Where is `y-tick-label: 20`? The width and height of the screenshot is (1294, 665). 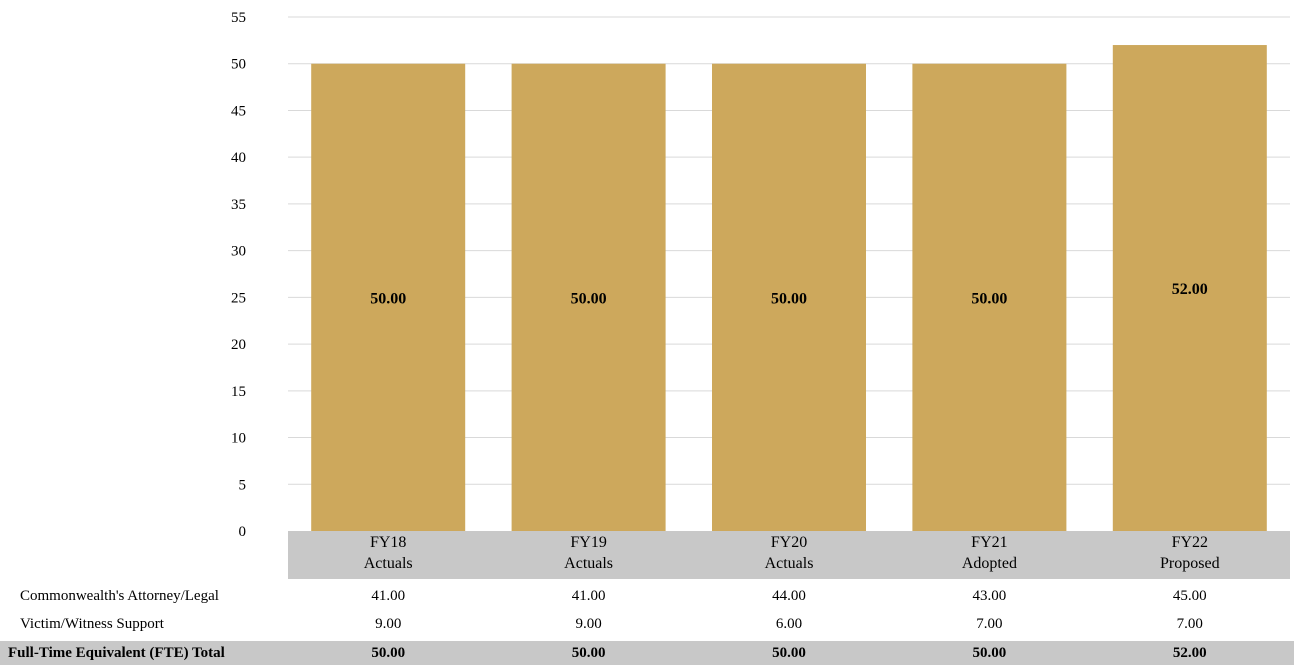 y-tick-label: 20 is located at coordinates (238, 345).